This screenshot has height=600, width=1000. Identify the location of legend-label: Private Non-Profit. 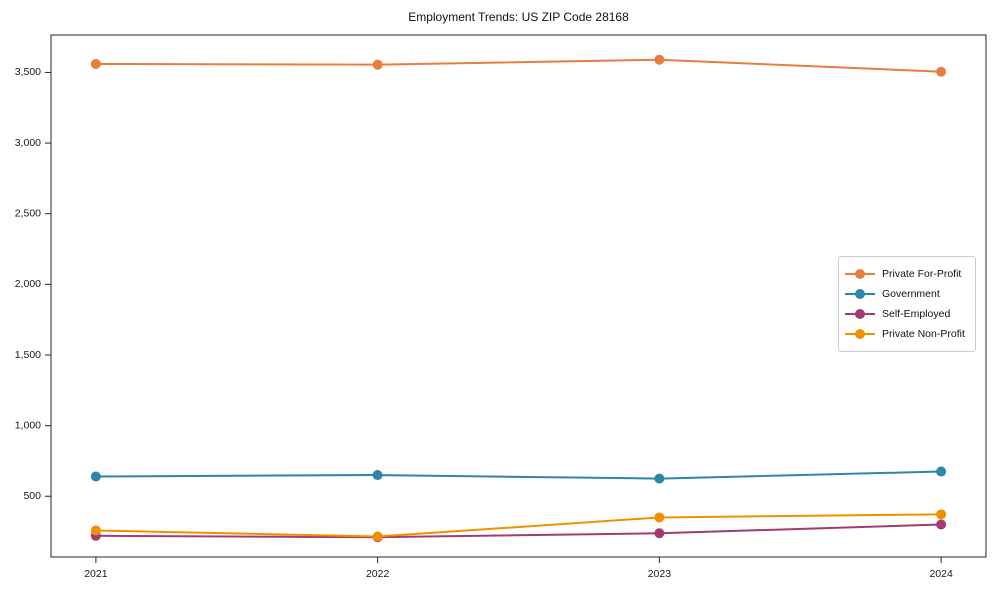
(923, 334).